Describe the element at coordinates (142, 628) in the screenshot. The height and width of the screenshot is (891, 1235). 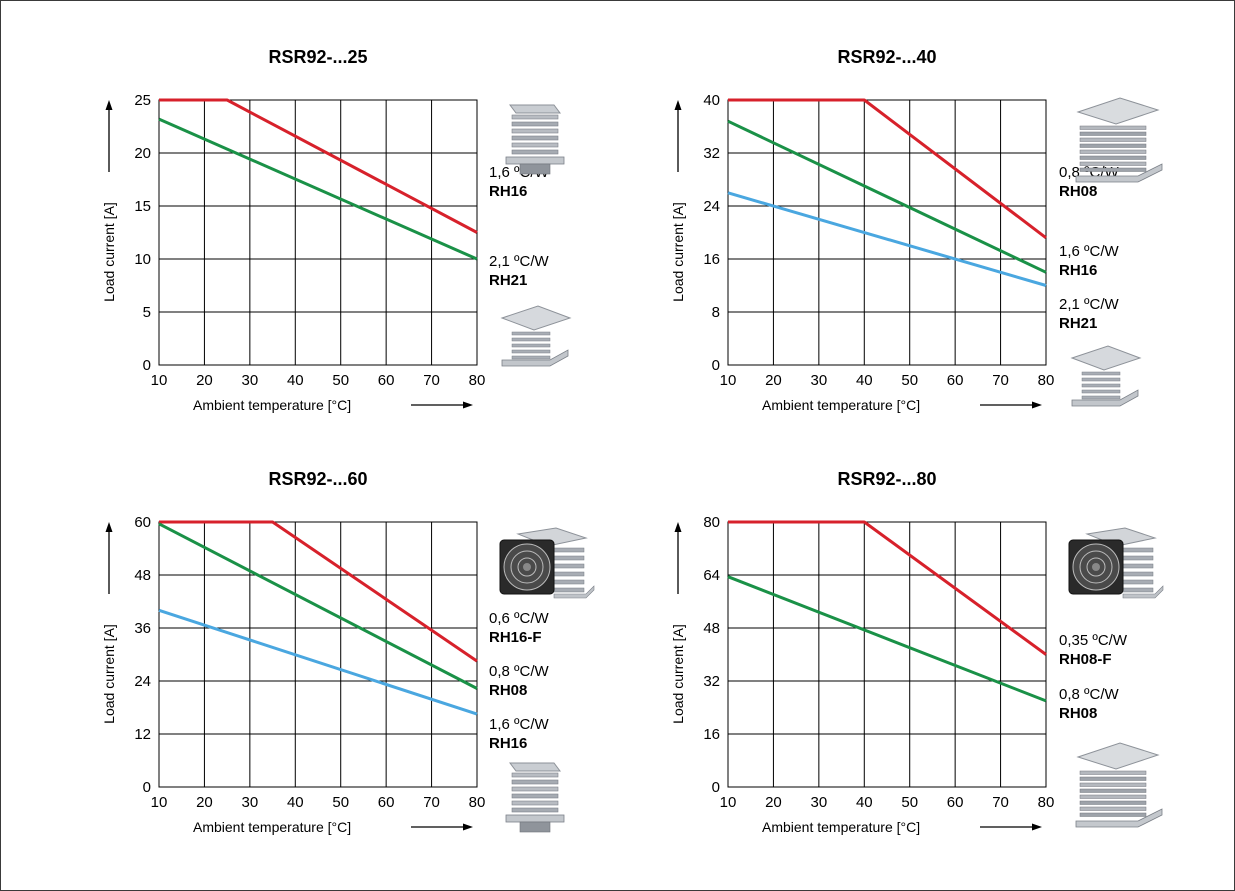
I see `y-tick-label: 36` at that location.